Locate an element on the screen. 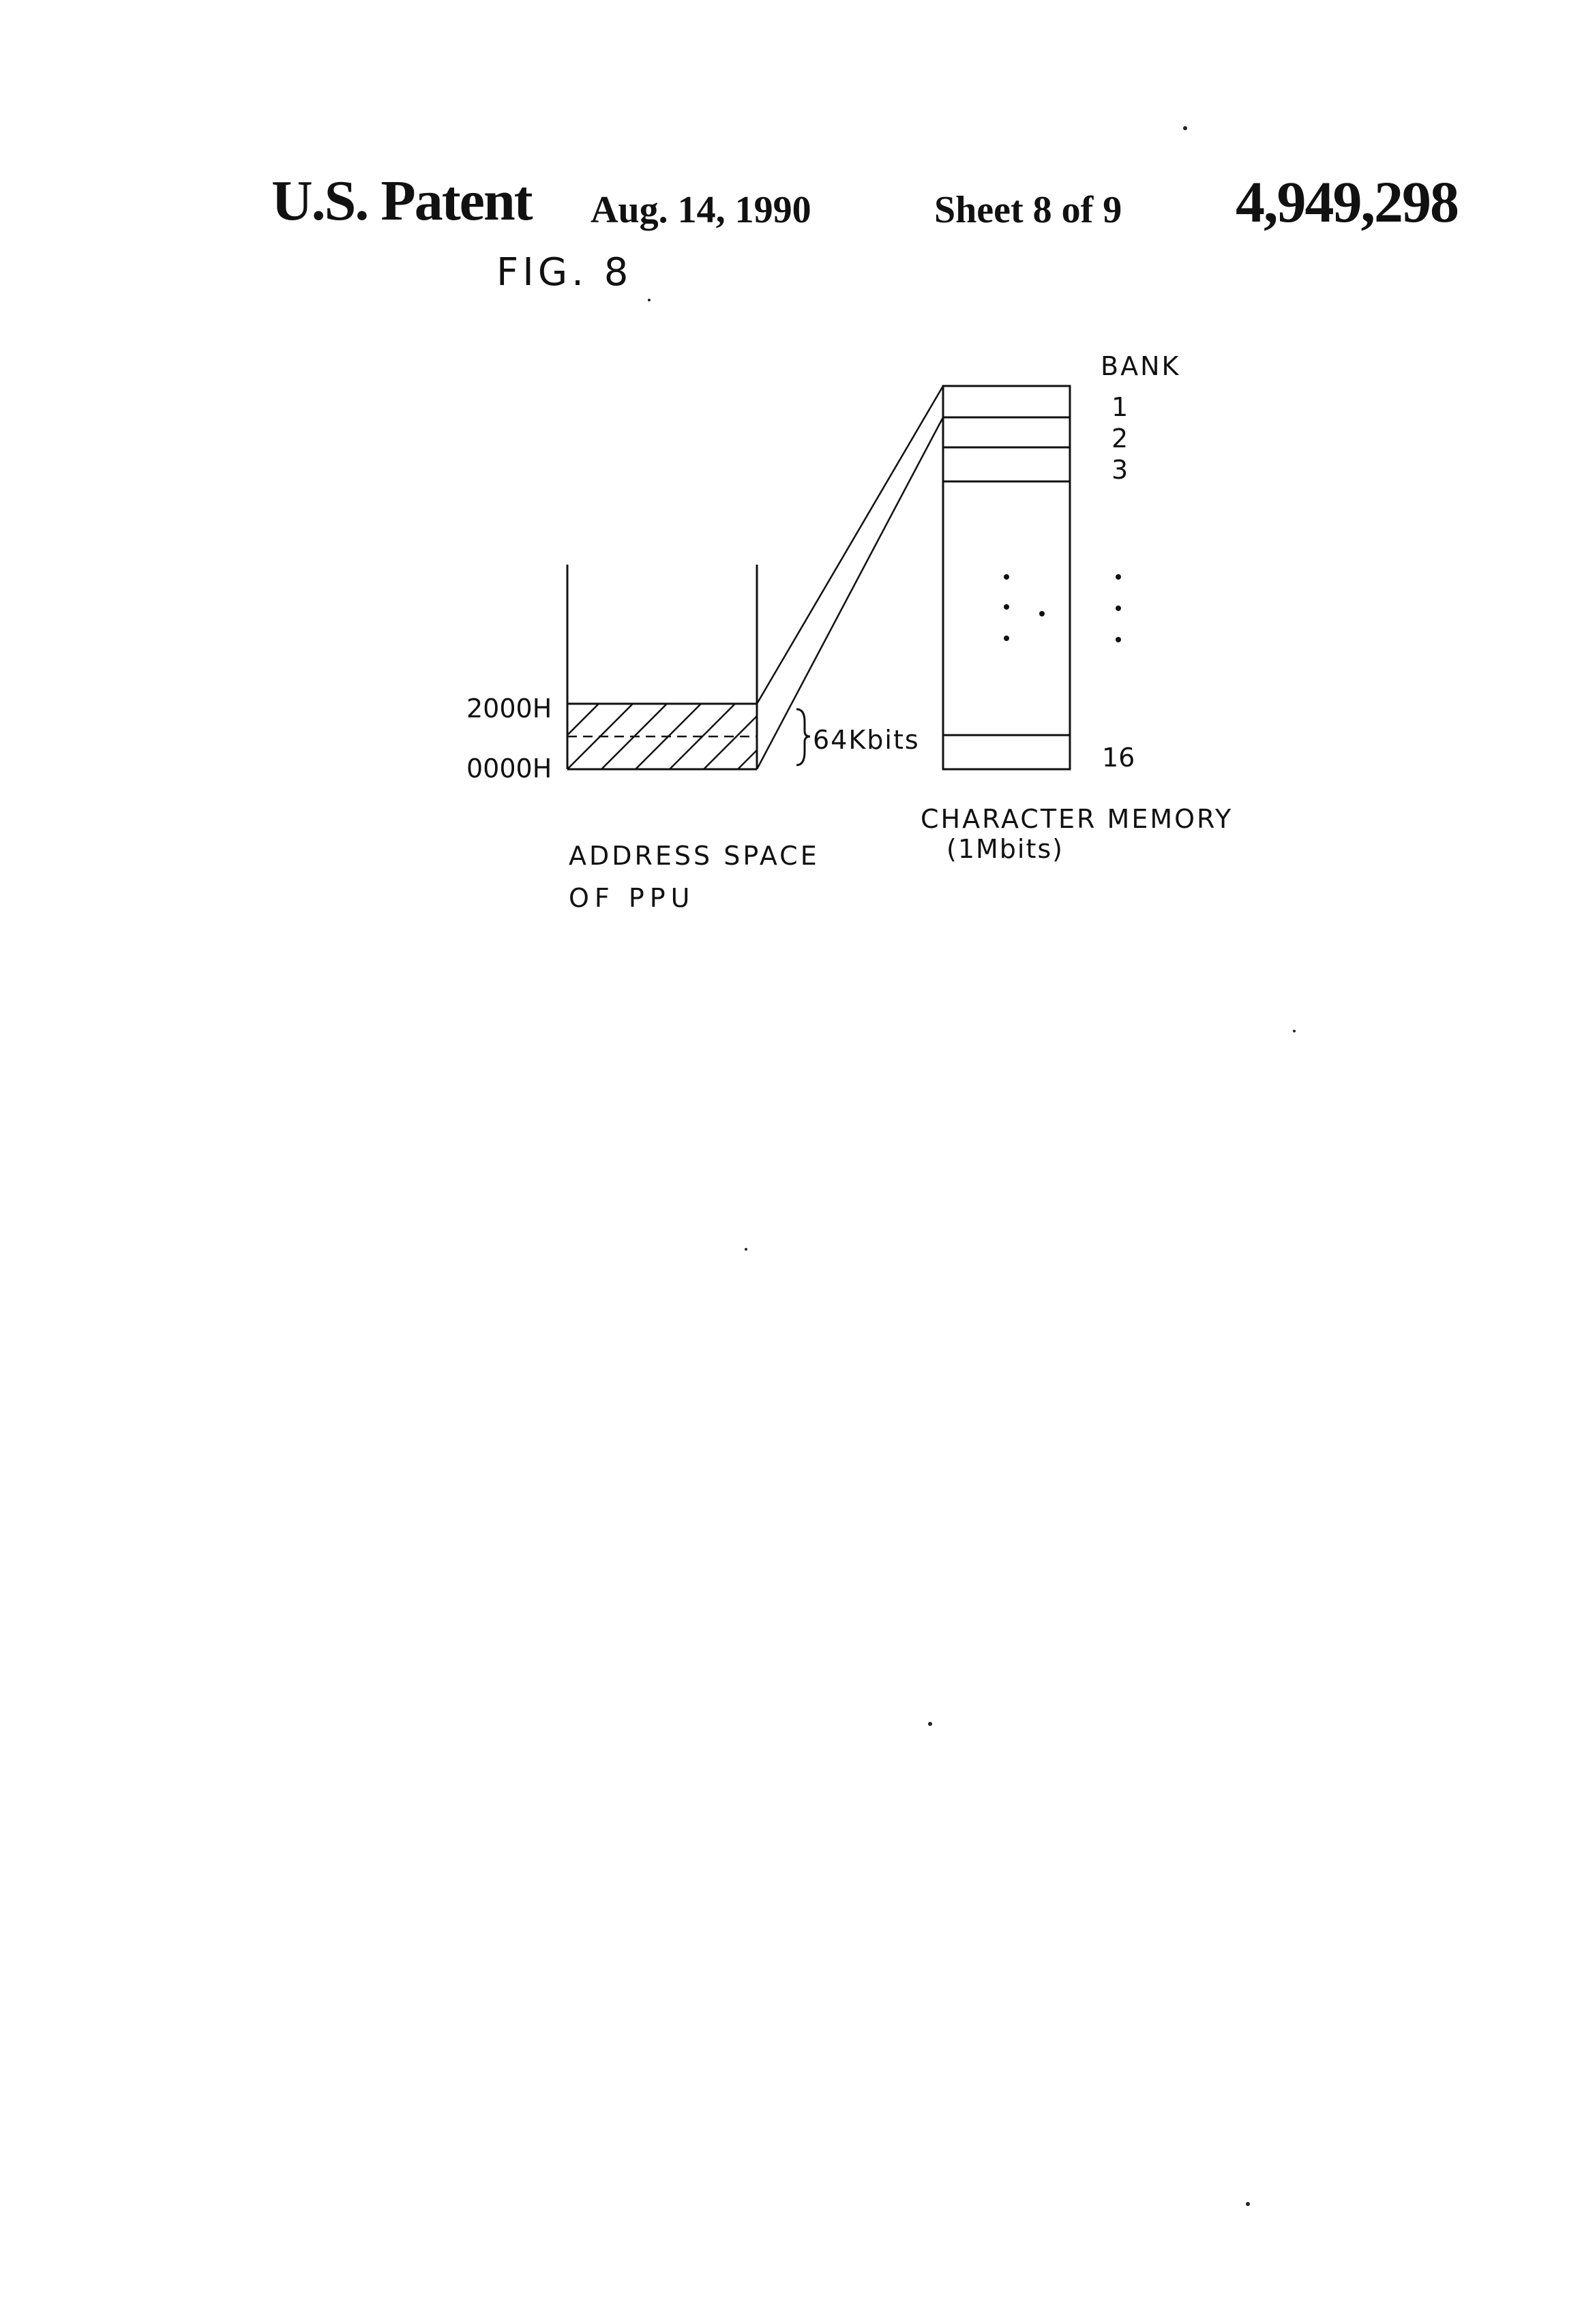 This screenshot has height=2324, width=1582. bank-mapping-lines is located at coordinates (850, 577).